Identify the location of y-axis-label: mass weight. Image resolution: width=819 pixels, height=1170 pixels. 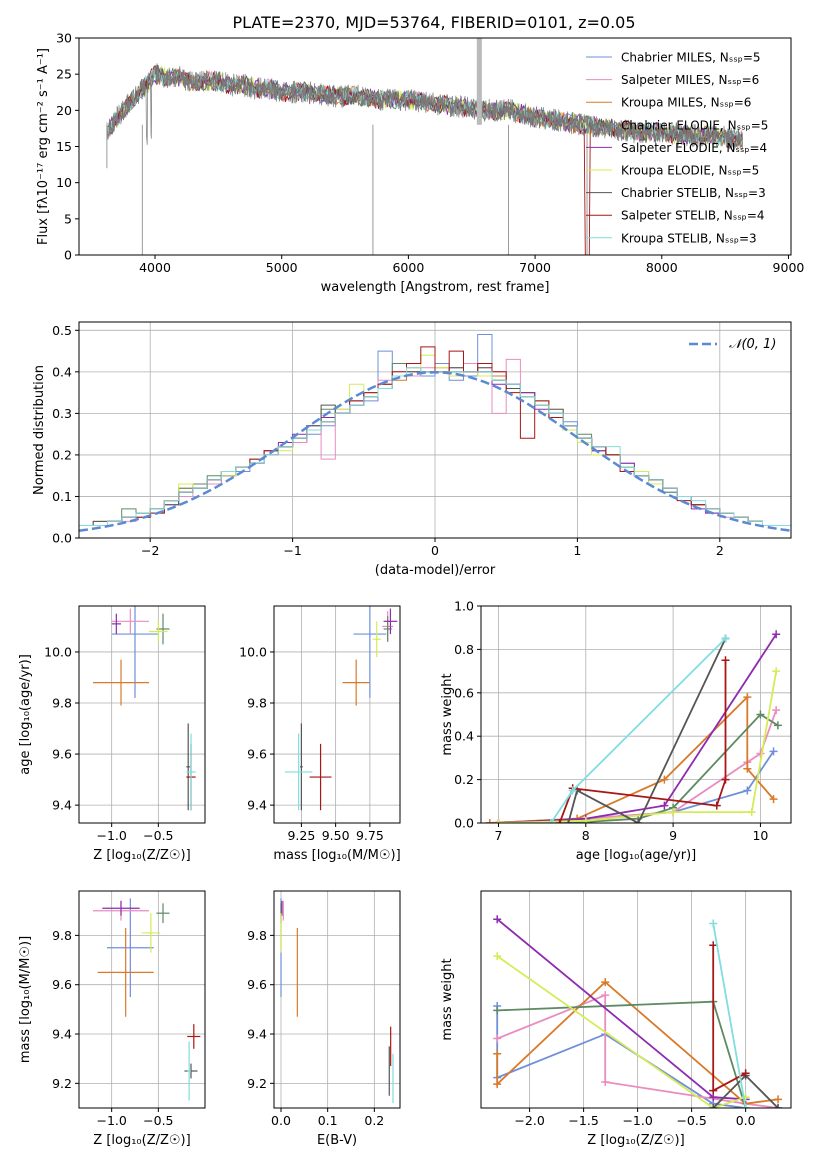
(447, 999).